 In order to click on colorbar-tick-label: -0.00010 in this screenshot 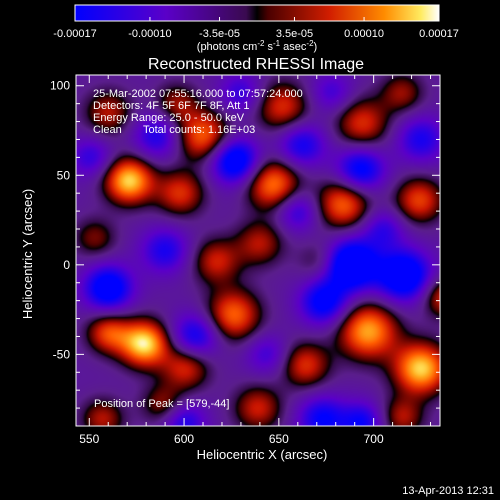, I will do `click(149, 34)`.